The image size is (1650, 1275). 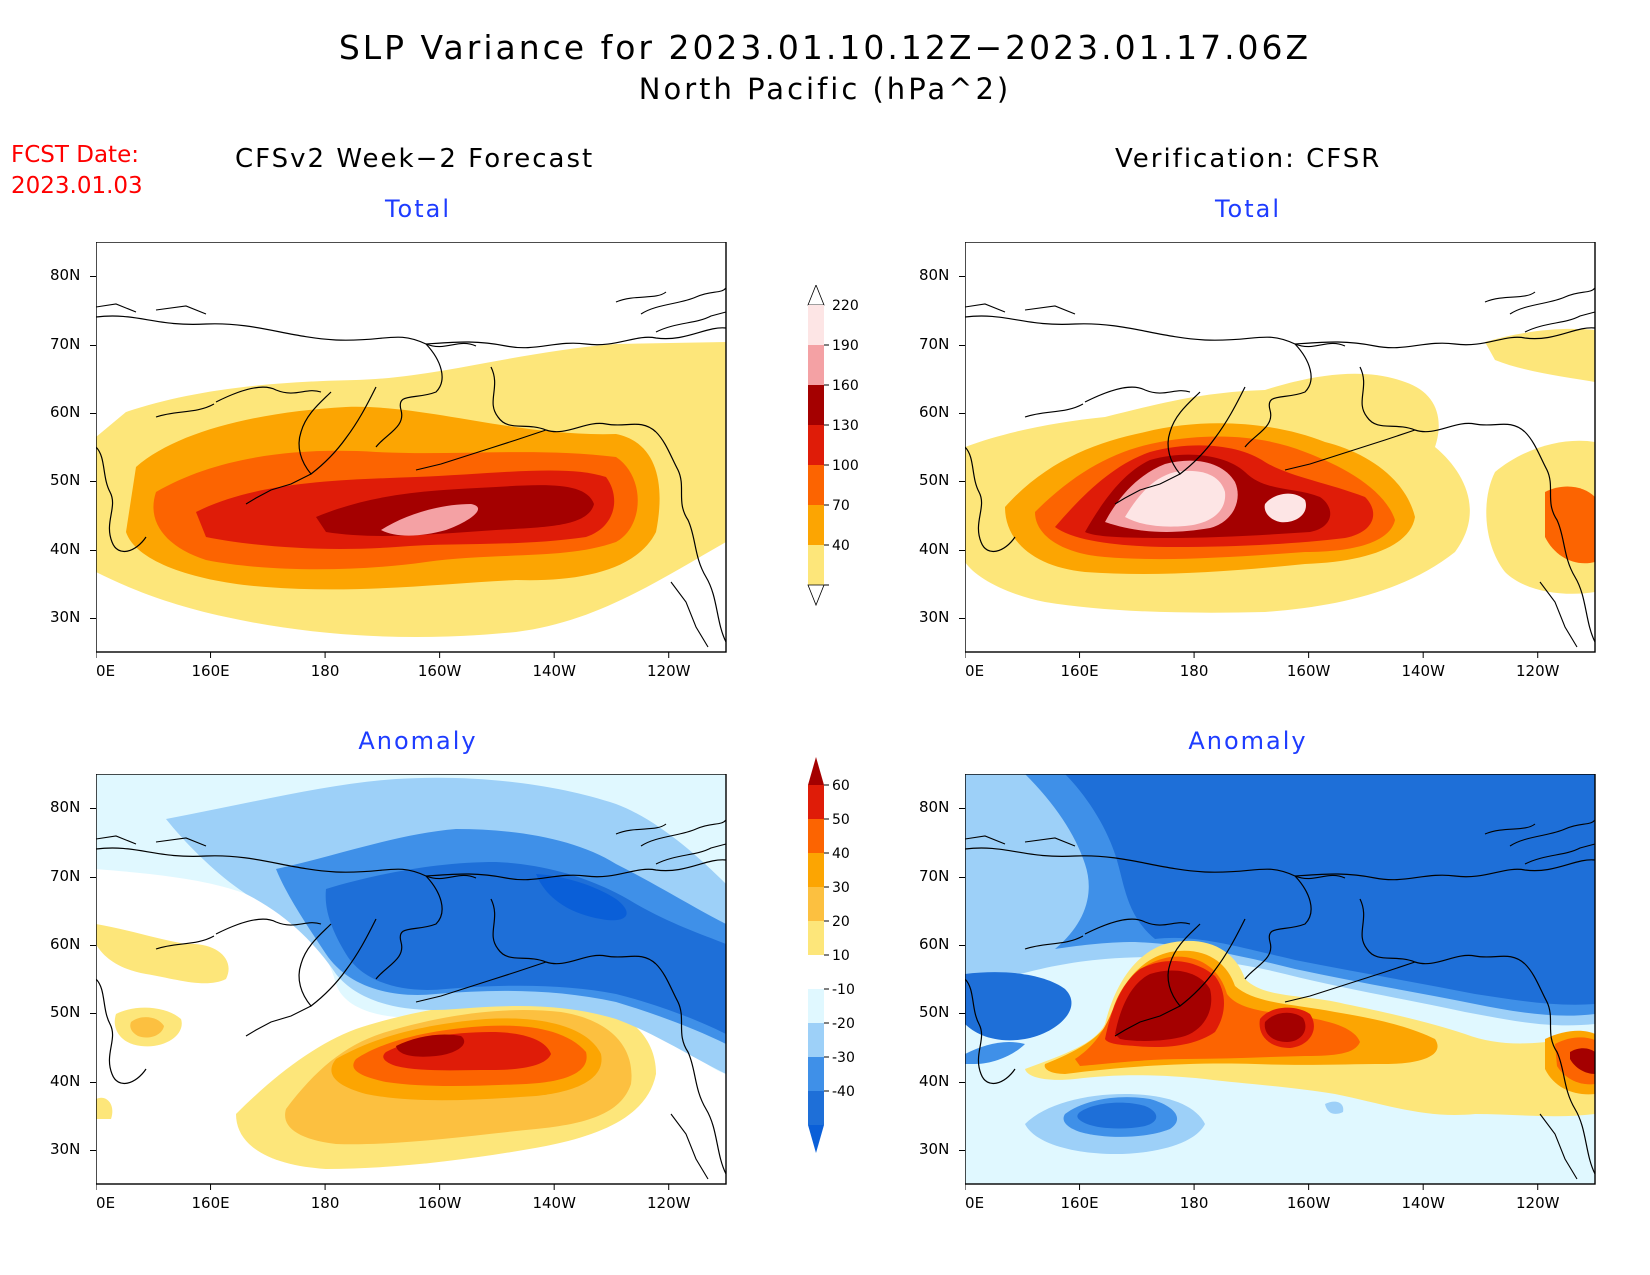 I want to click on colorbar-label: 130, so click(x=845, y=426).